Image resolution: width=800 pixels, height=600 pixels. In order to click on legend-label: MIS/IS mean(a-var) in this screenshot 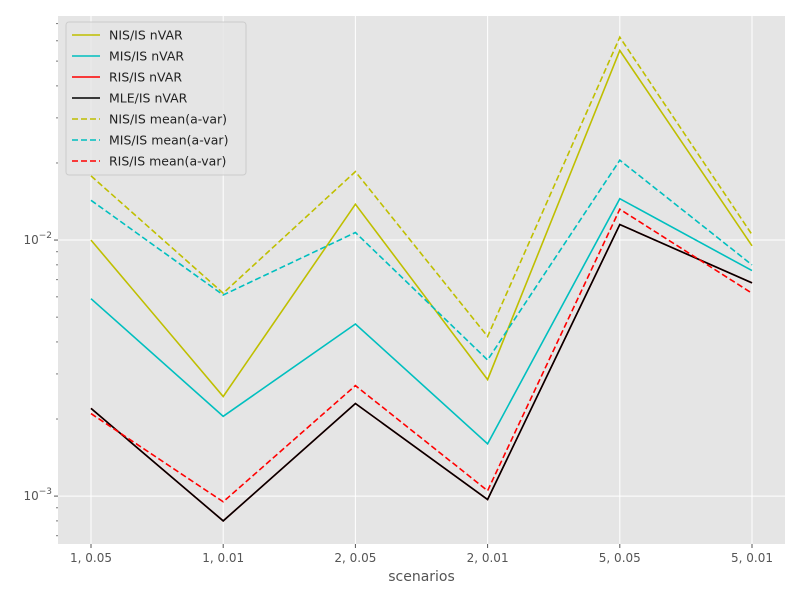, I will do `click(168, 140)`.